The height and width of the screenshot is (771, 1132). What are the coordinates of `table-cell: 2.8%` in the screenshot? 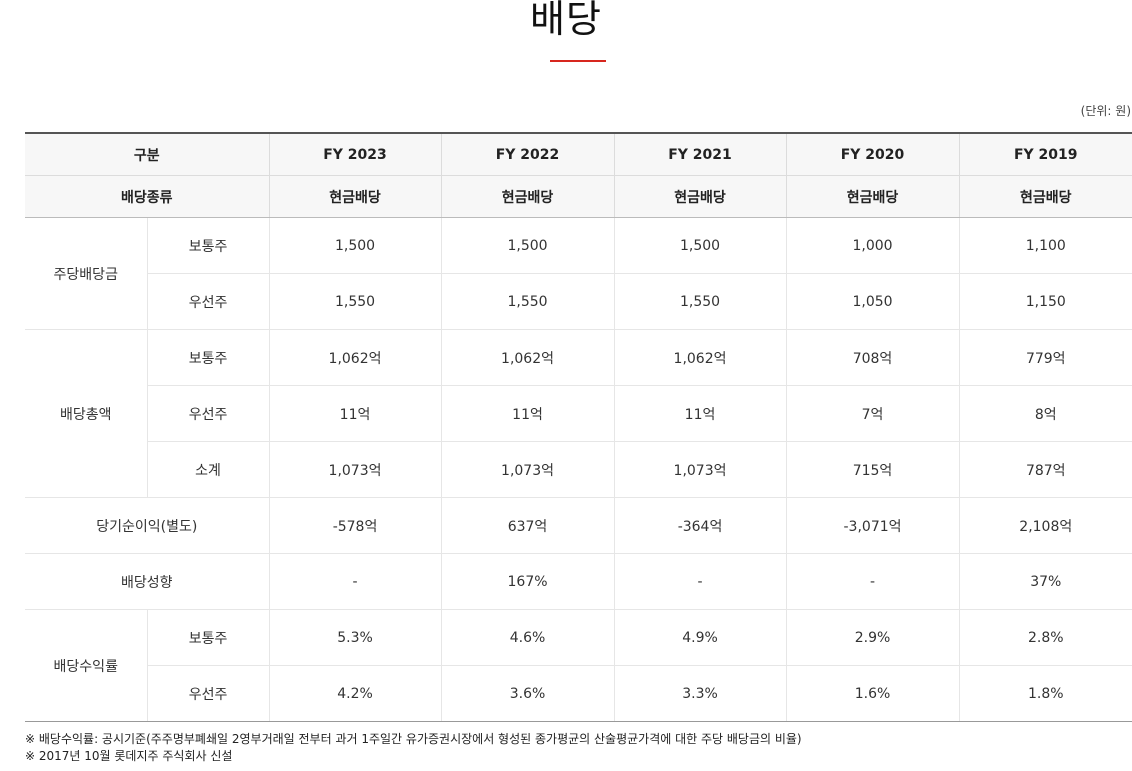 It's located at (1045, 637).